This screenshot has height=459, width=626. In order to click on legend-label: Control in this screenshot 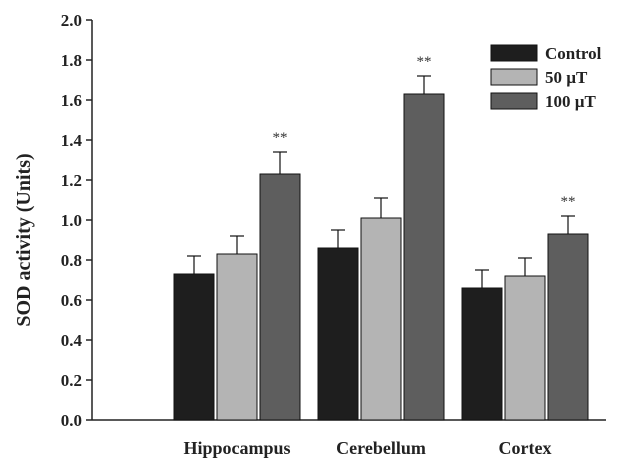, I will do `click(573, 53)`.